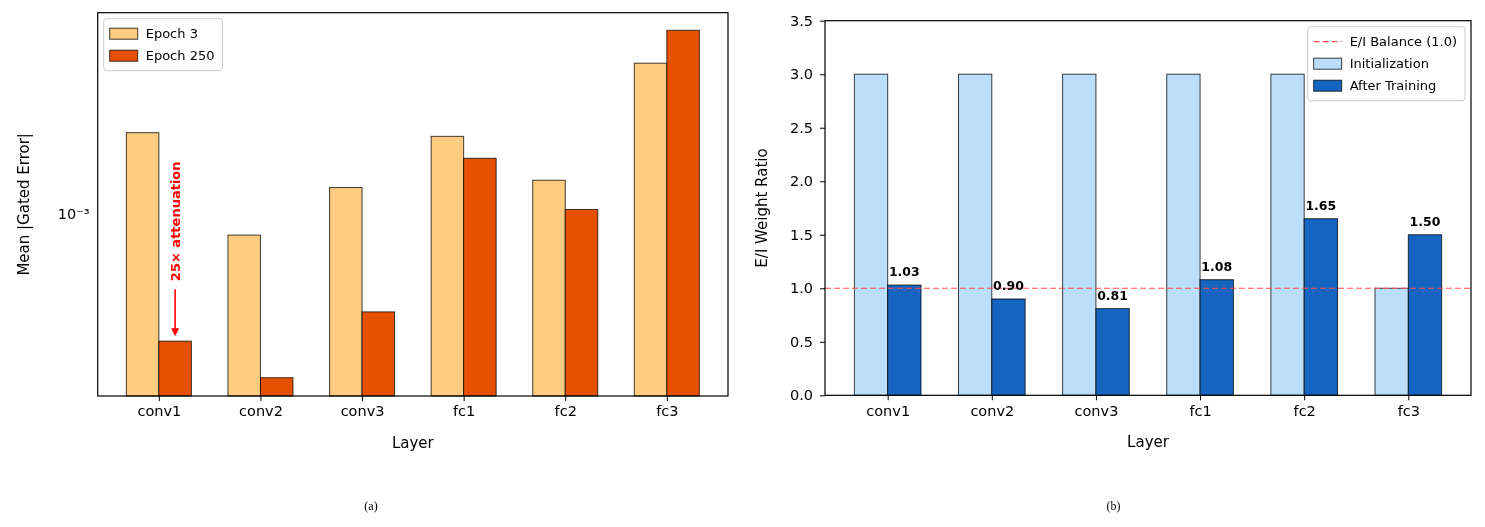  Describe the element at coordinates (1403, 42) in the screenshot. I see `legend-label: E/I Balance (1.0)` at that location.